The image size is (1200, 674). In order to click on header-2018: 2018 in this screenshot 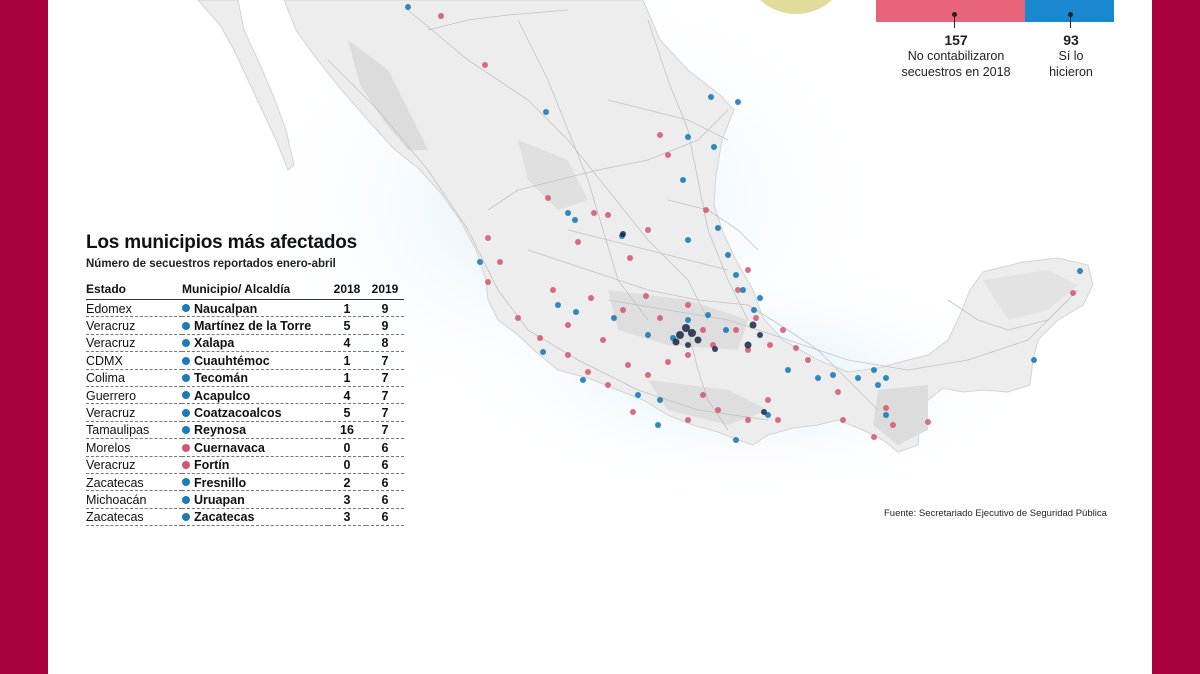, I will do `click(347, 291)`.